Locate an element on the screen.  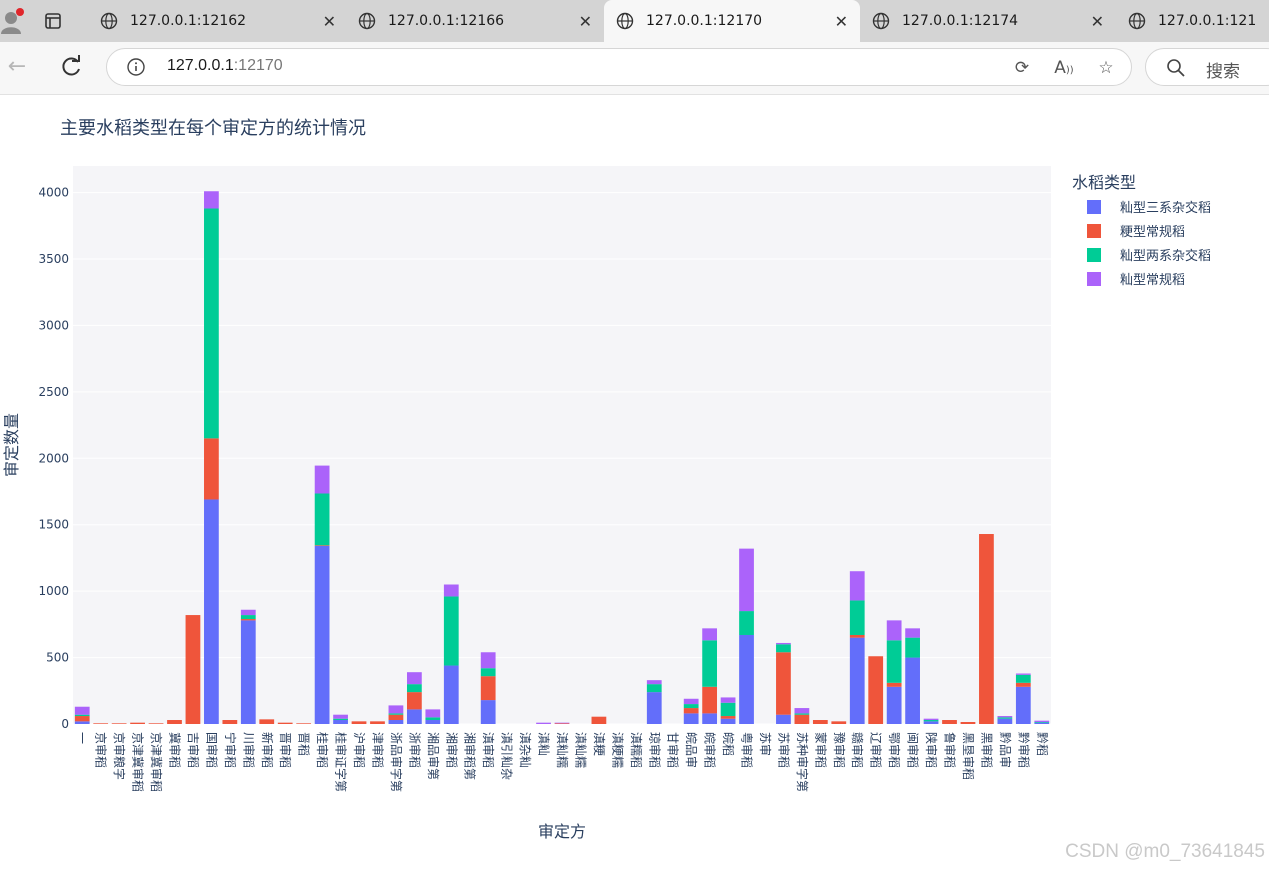
translate-icon: ⟳ is located at coordinates (1022, 68).